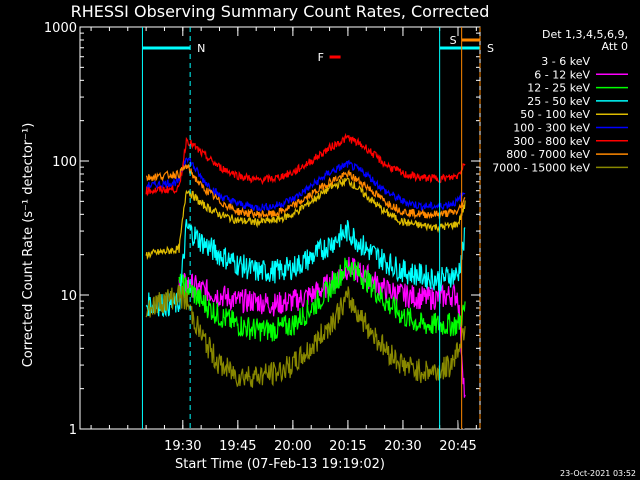 This screenshot has height=480, width=640. What do you see at coordinates (321, 57) in the screenshot?
I see `flag-label: F` at bounding box center [321, 57].